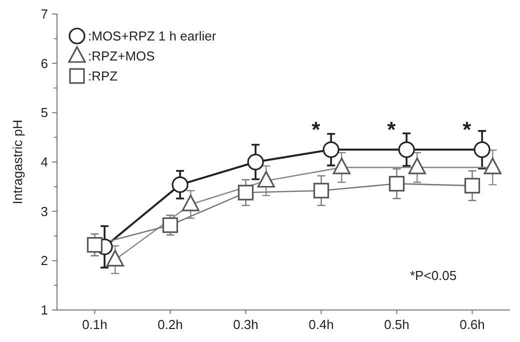  What do you see at coordinates (44, 14) in the screenshot?
I see `y-tick-label: 7` at bounding box center [44, 14].